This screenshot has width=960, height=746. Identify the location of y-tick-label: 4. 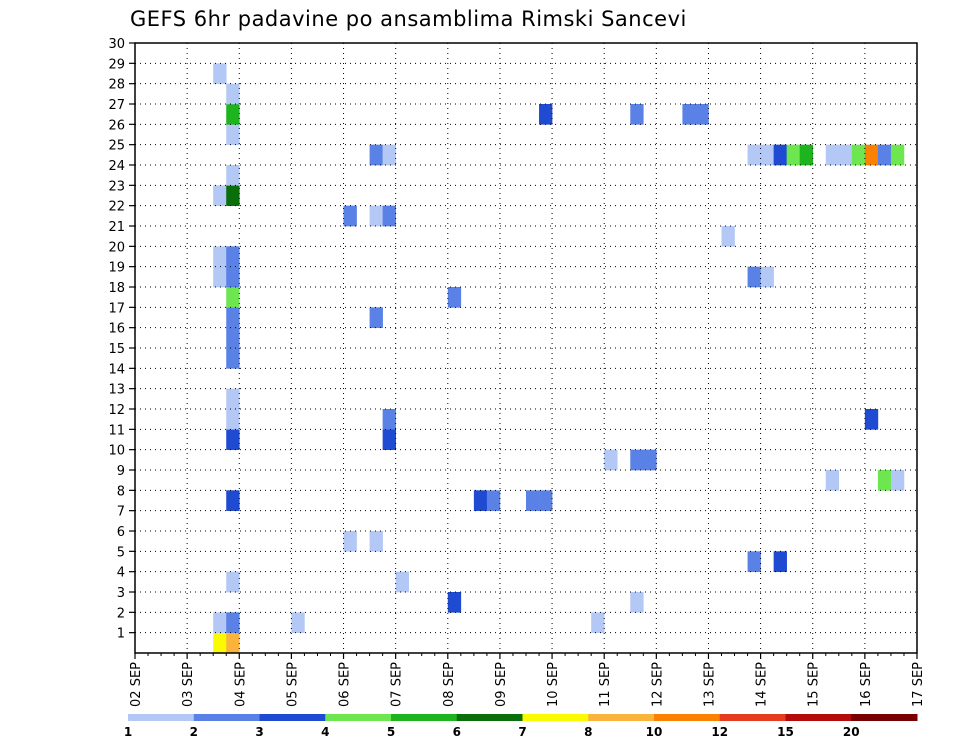
(121, 573).